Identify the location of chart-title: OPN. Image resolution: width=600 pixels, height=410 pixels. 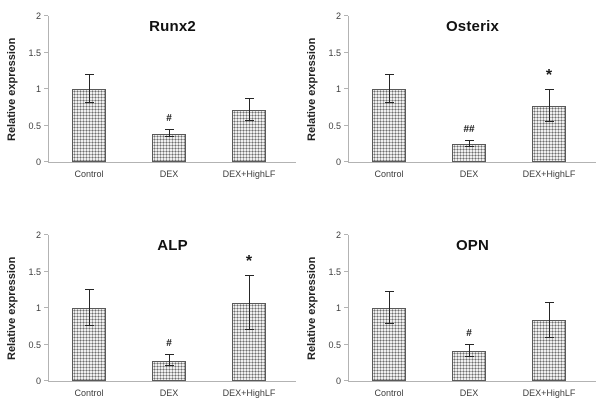
(472, 245).